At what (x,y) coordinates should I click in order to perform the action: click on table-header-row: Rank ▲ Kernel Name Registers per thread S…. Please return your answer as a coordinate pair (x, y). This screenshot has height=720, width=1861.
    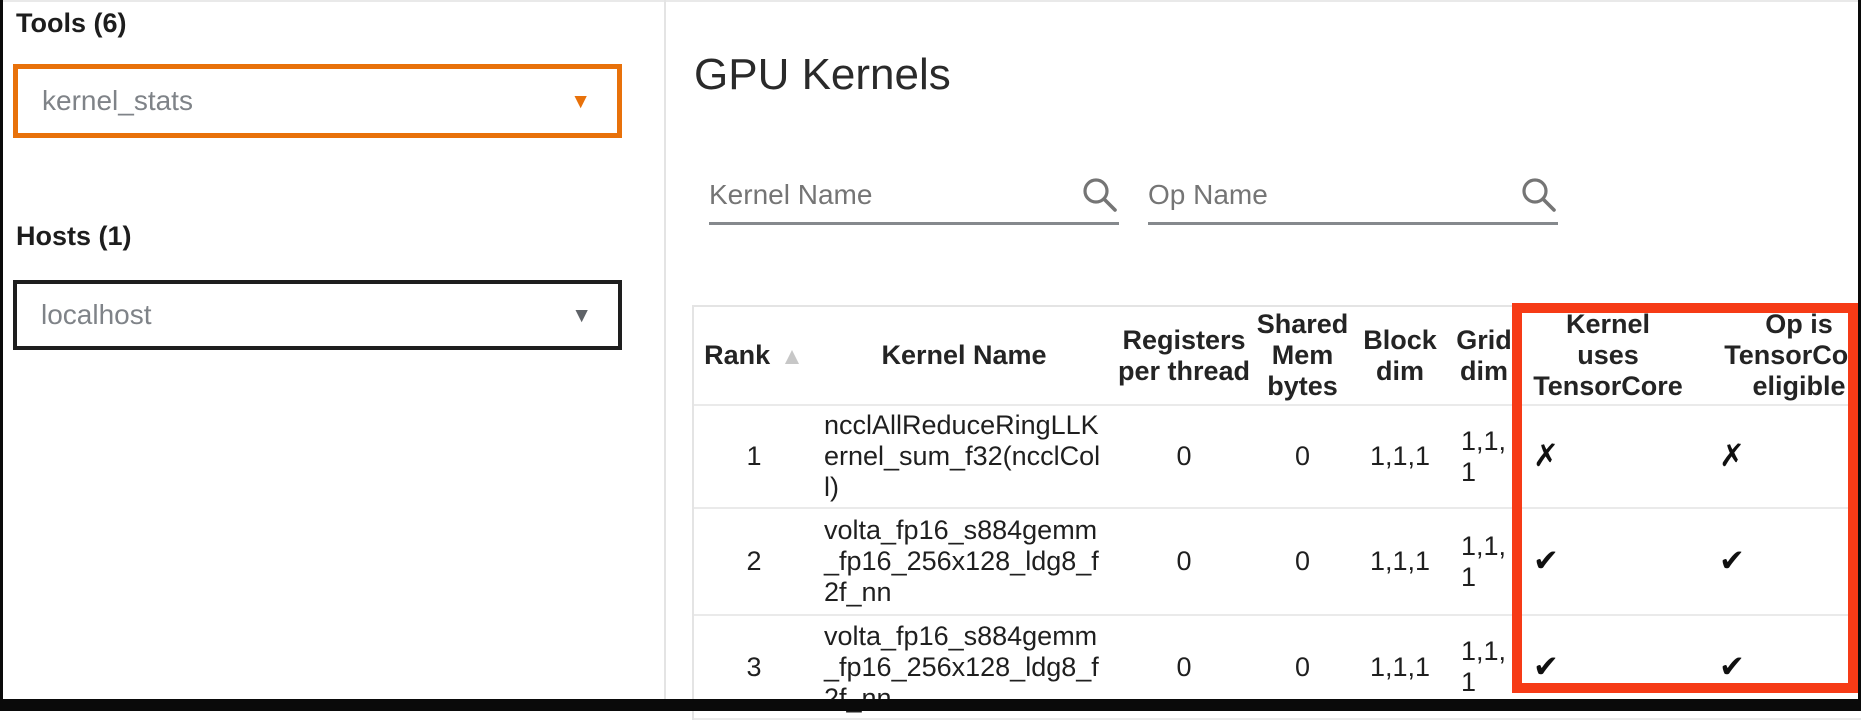
    Looking at the image, I should click on (1277, 355).